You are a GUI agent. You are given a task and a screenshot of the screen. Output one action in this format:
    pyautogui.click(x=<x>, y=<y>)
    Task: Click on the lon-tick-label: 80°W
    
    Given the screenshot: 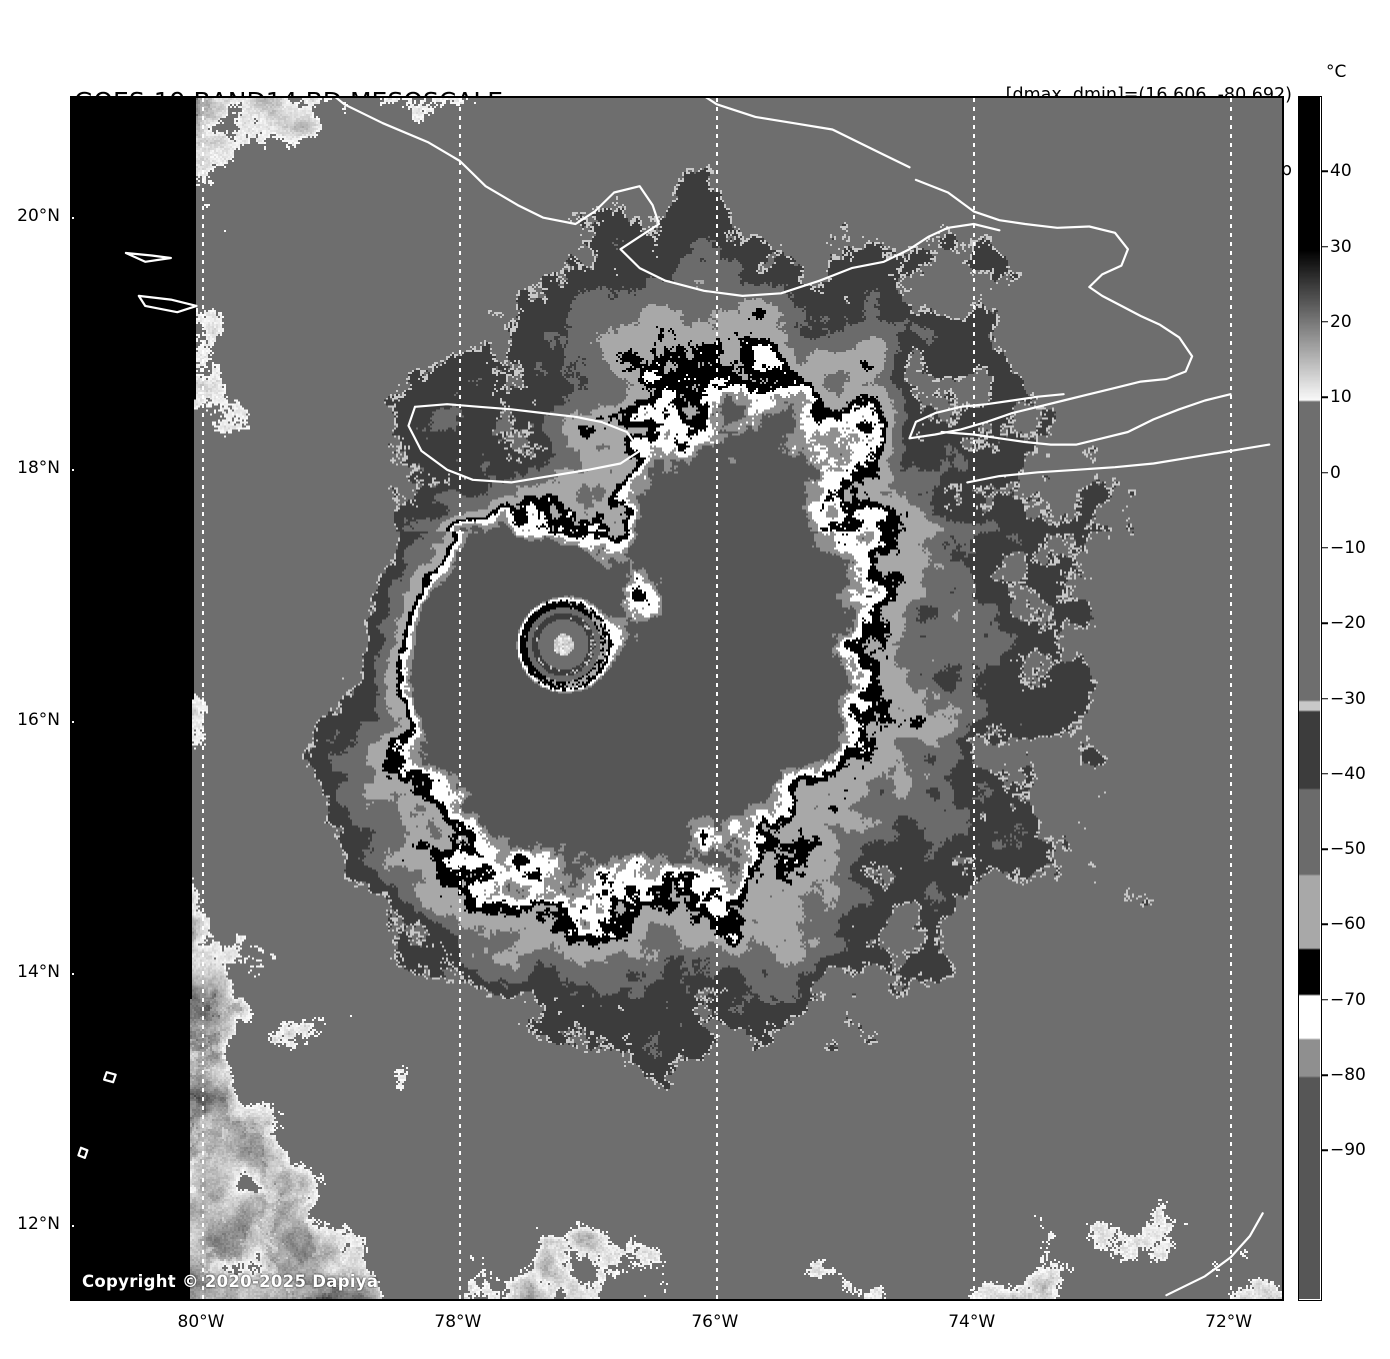 What is the action you would take?
    pyautogui.click(x=201, y=1322)
    